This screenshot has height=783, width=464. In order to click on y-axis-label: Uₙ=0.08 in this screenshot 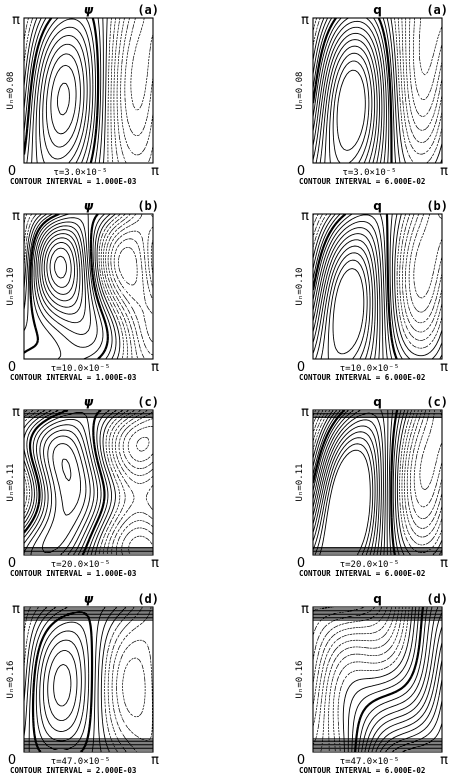, I will do `click(300, 91)`.